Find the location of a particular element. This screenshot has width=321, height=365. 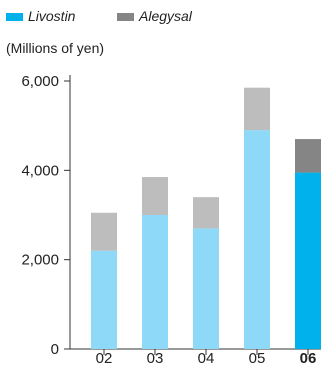

x-tick-label: 04 is located at coordinates (206, 357).